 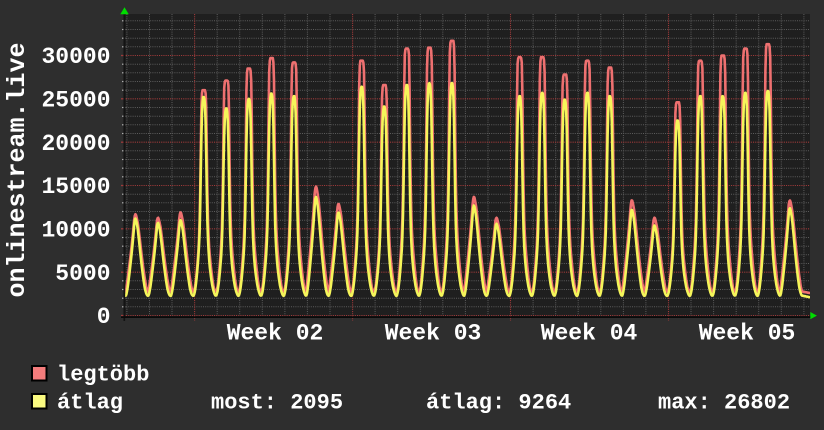 What do you see at coordinates (277, 403) in the screenshot?
I see `svg-text: most: 2095` at bounding box center [277, 403].